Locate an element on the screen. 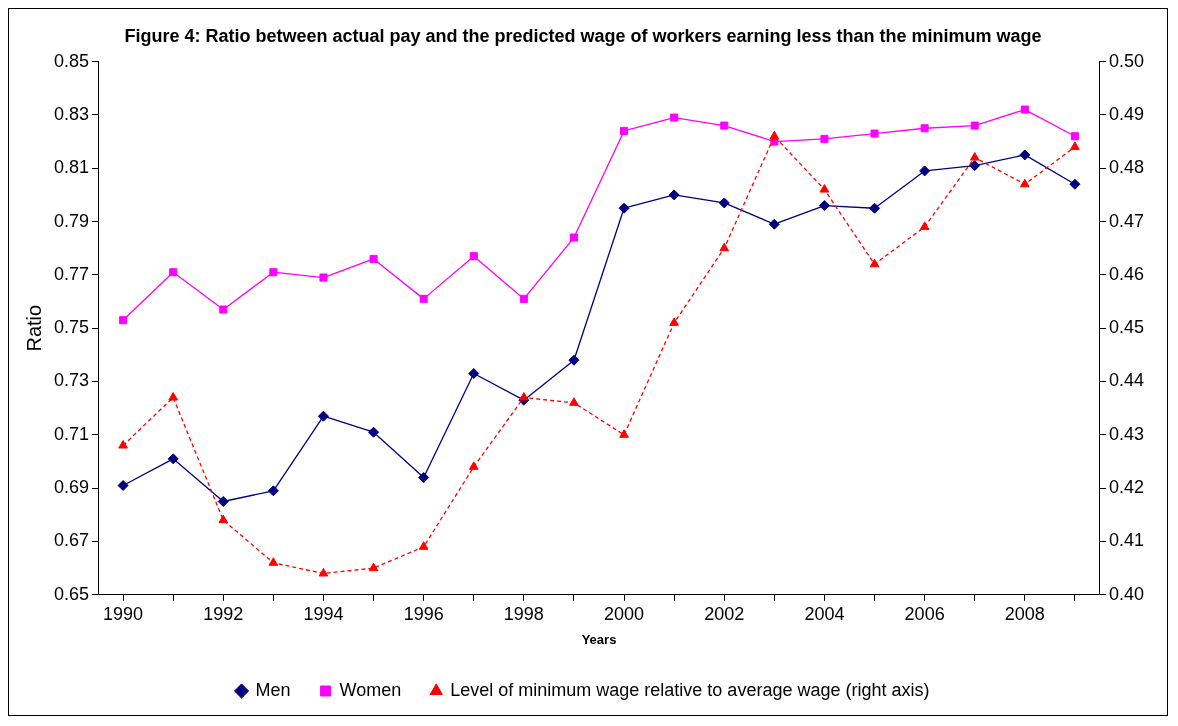 This screenshot has width=1178, height=726. y-tick-label: 0.83 is located at coordinates (71, 113).